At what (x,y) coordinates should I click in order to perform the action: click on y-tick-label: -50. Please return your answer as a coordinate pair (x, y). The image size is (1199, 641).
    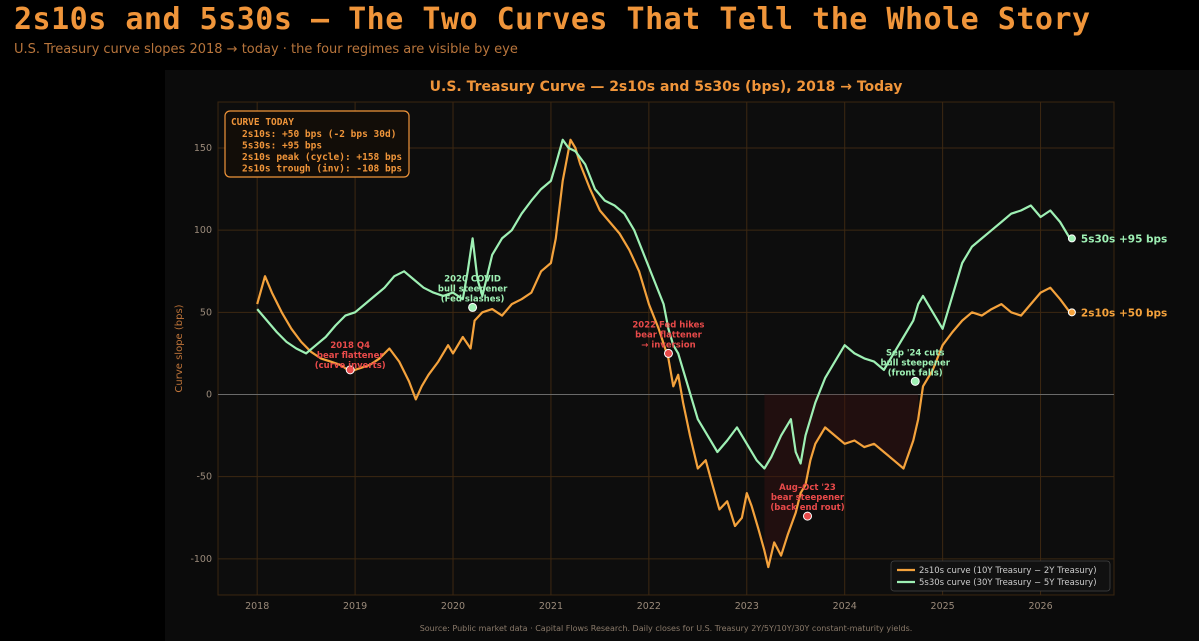
    Looking at the image, I should click on (204, 477).